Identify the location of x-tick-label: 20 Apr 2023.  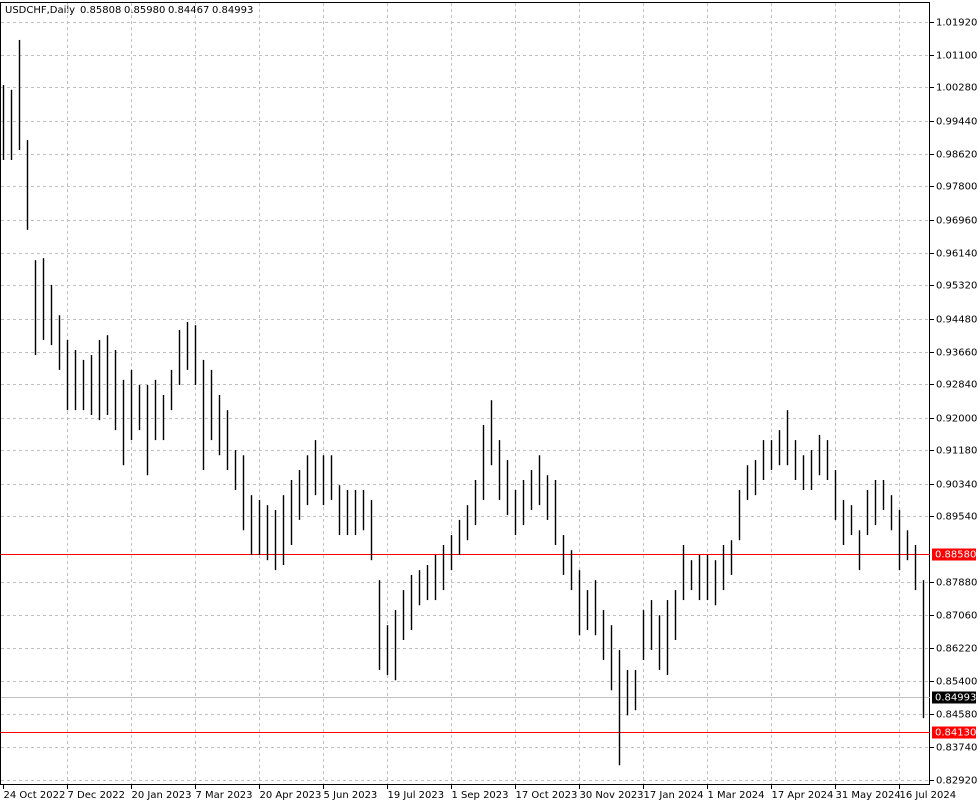
(291, 795).